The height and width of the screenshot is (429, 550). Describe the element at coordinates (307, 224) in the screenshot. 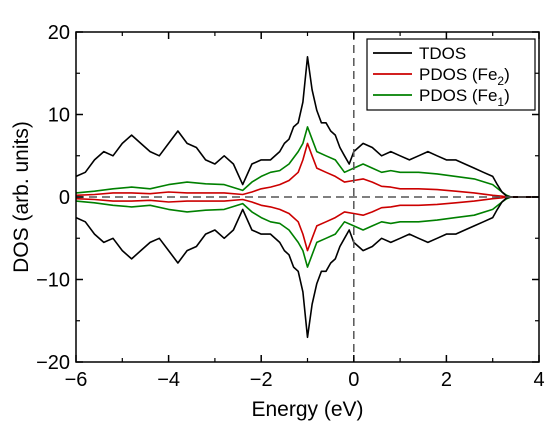

I see `series-pdos-fe2-spin-down` at that location.